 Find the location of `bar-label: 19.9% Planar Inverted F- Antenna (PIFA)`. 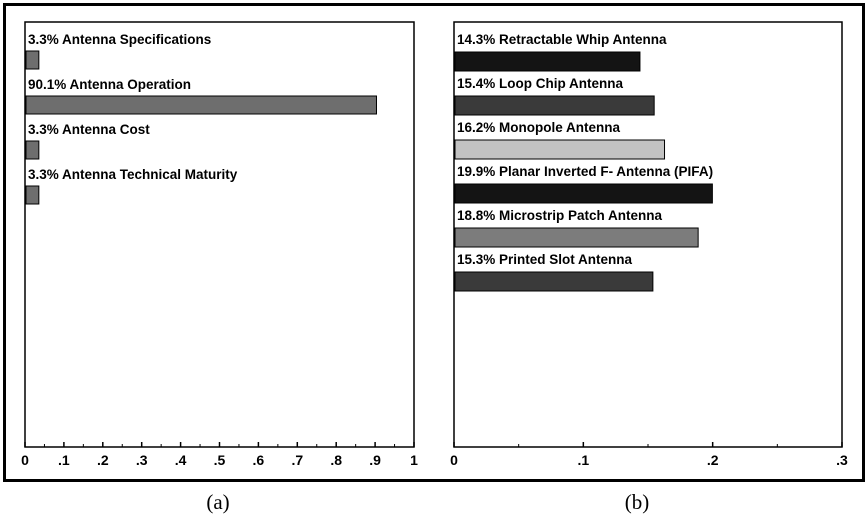

bar-label: 19.9% Planar Inverted F- Antenna (PIFA) is located at coordinates (585, 171).